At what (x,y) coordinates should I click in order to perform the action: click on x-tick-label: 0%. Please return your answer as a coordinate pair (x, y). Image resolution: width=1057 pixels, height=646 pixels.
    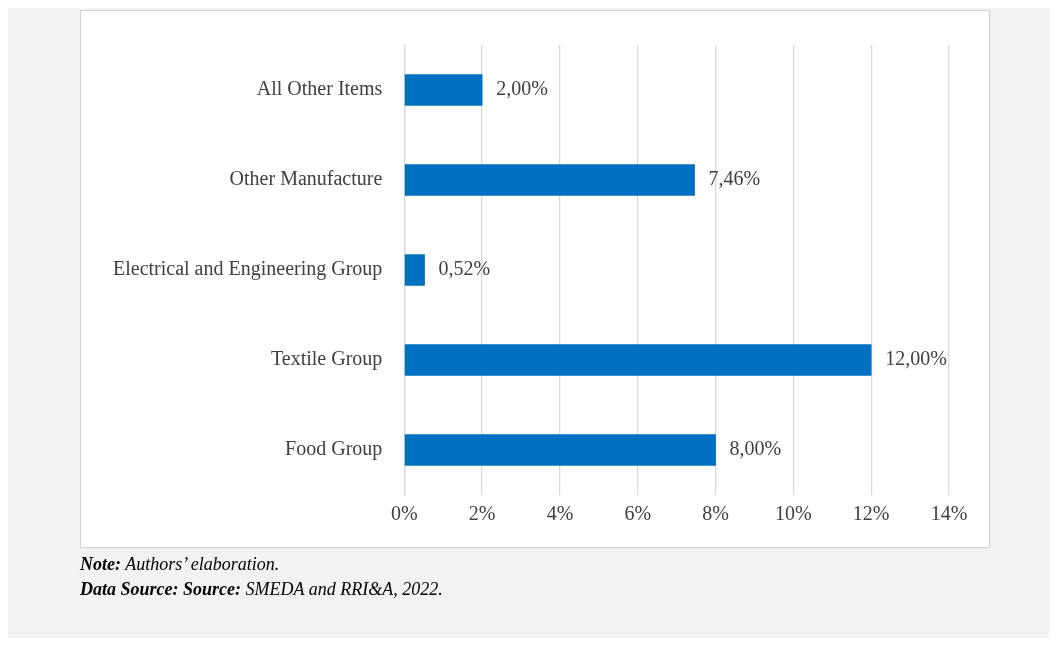
    Looking at the image, I should click on (404, 513).